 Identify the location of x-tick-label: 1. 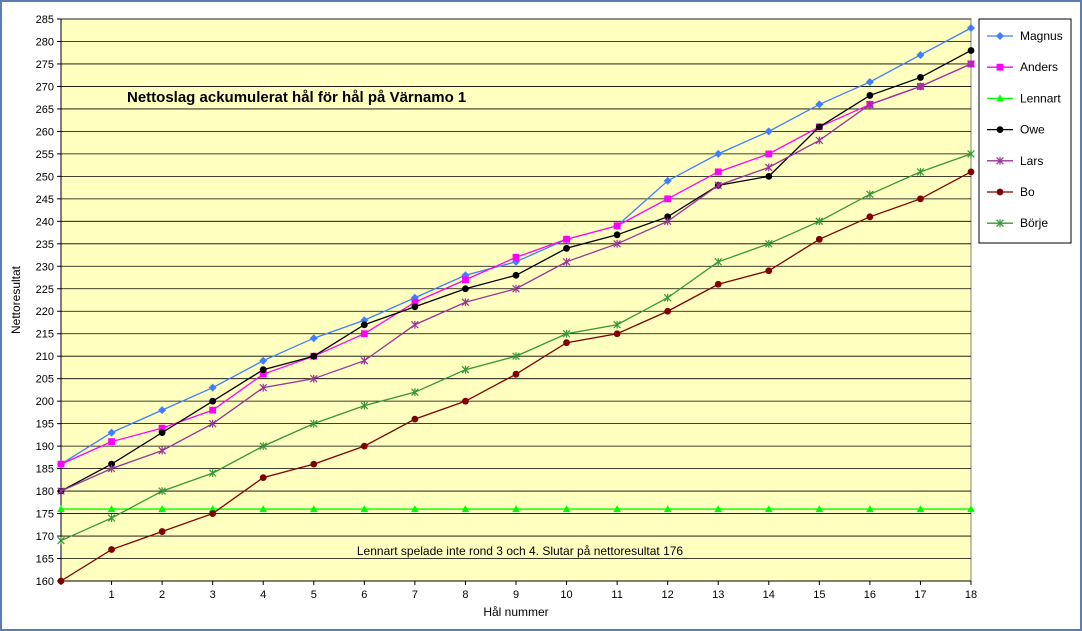
(111, 595).